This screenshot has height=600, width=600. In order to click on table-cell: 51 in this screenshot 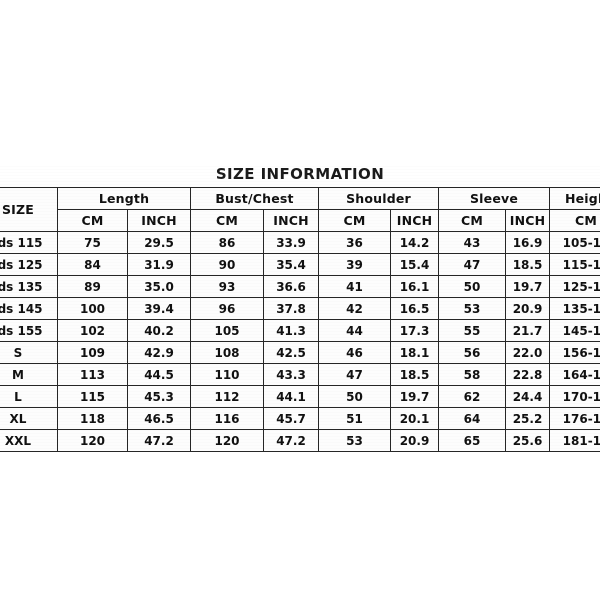, I will do `click(354, 418)`.